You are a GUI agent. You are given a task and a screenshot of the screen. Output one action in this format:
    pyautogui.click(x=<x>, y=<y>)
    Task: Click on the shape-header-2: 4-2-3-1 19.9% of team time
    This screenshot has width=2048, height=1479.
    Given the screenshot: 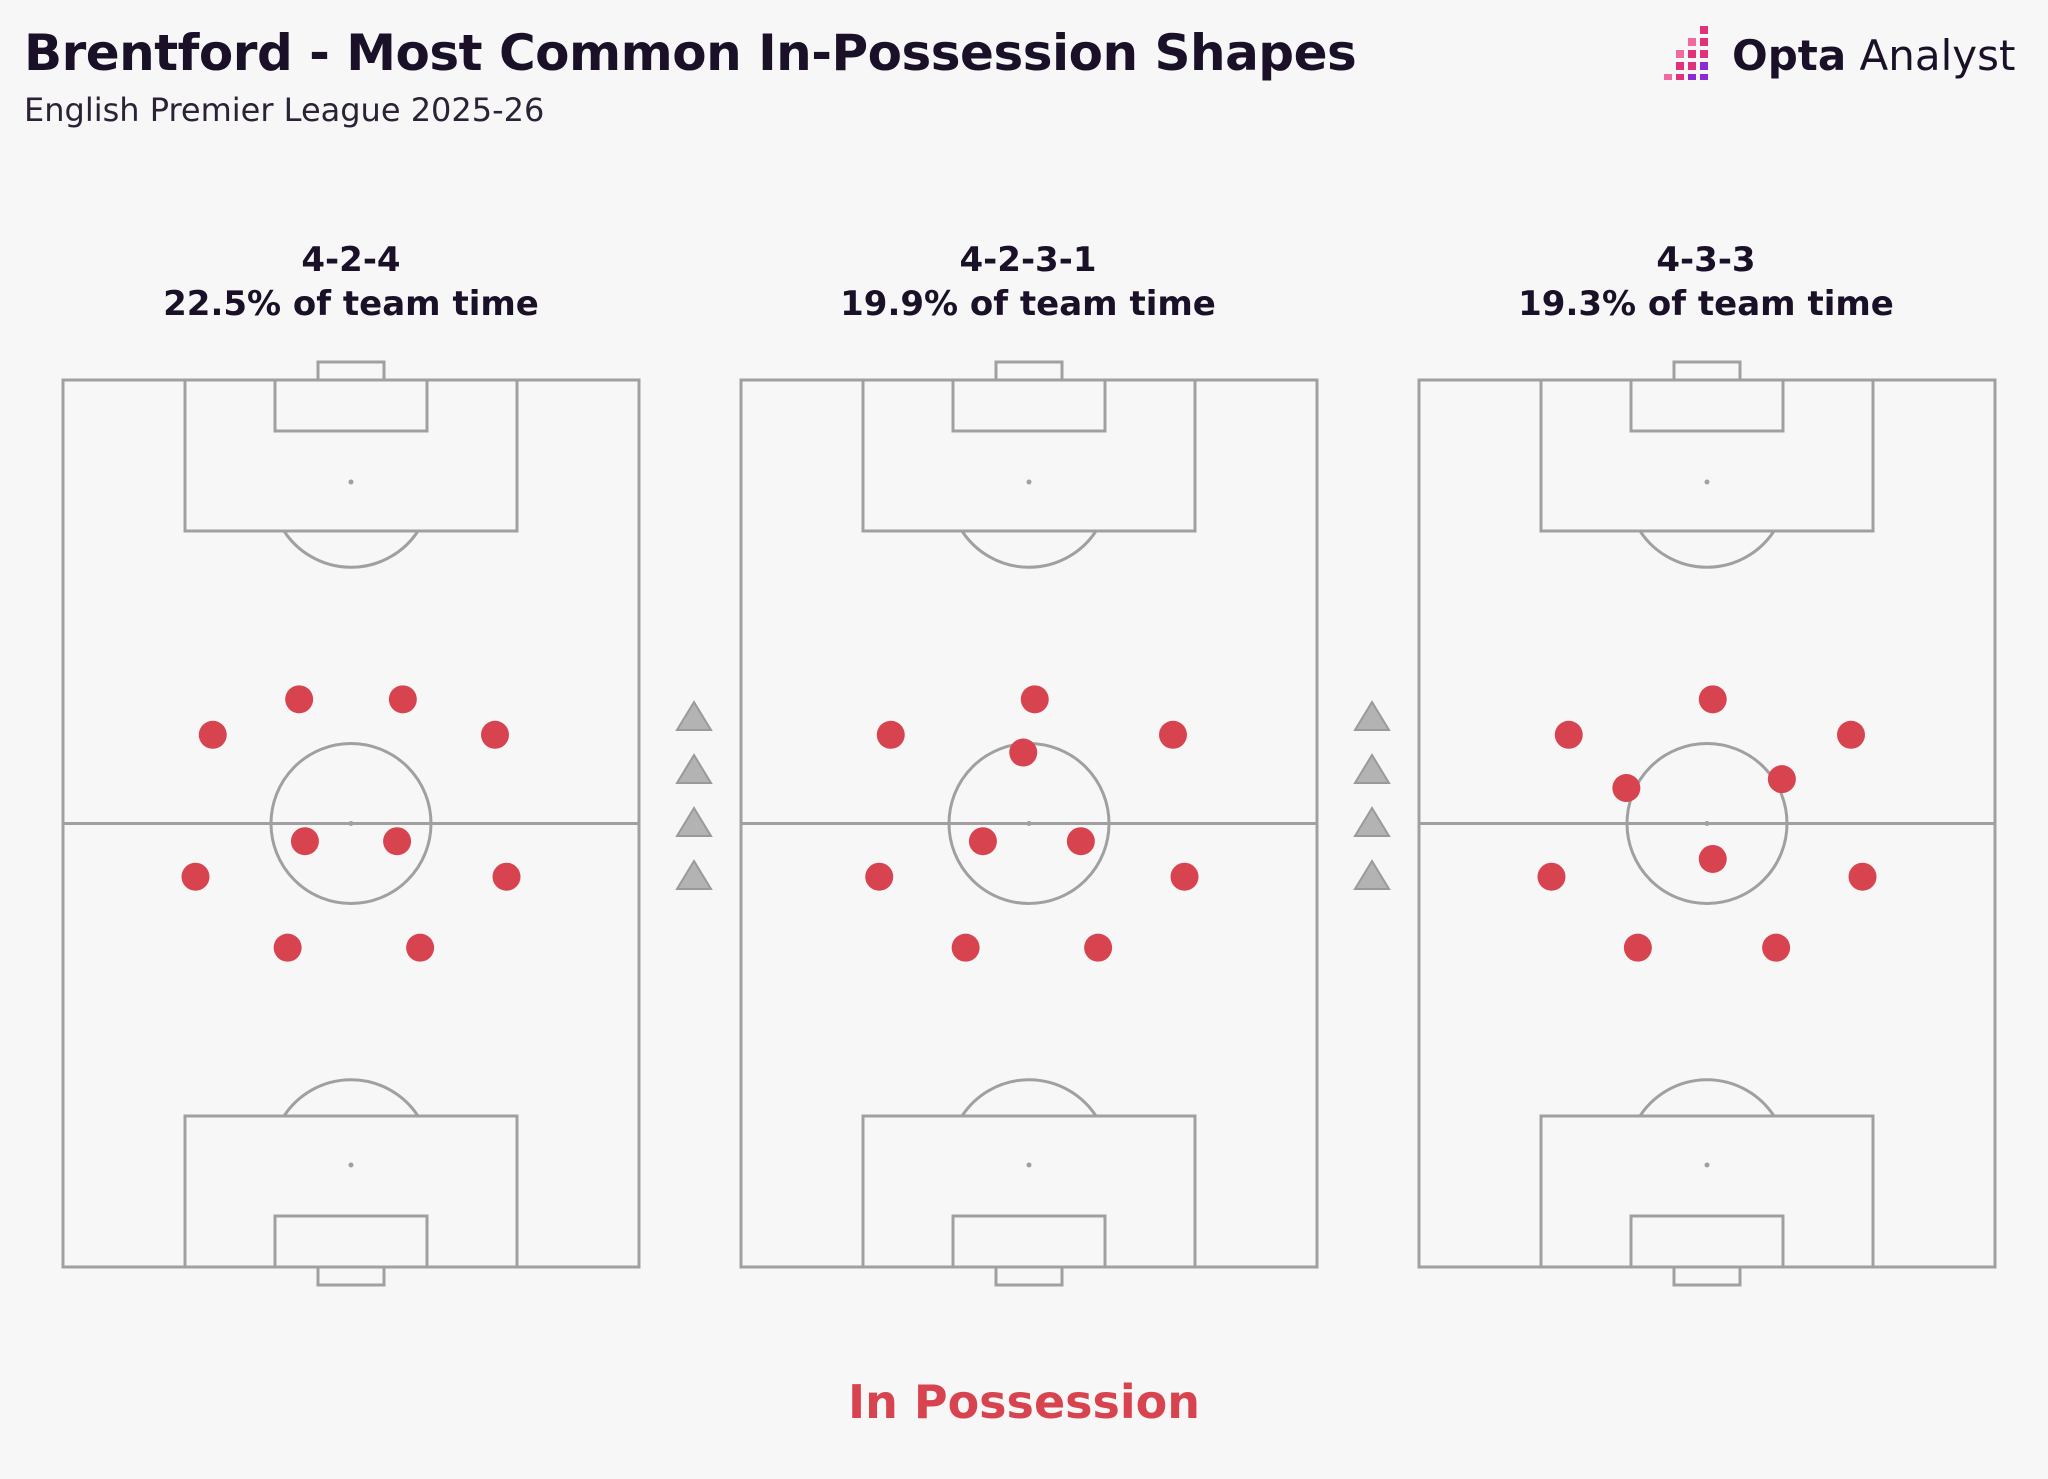 What is the action you would take?
    pyautogui.click(x=1028, y=282)
    